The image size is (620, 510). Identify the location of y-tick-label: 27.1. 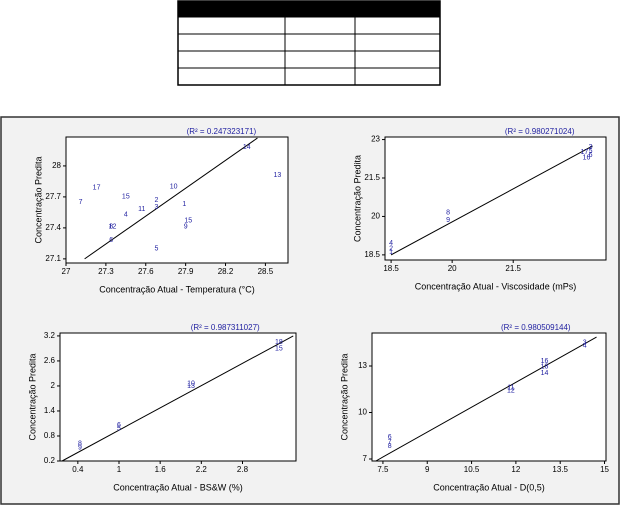
(53, 258).